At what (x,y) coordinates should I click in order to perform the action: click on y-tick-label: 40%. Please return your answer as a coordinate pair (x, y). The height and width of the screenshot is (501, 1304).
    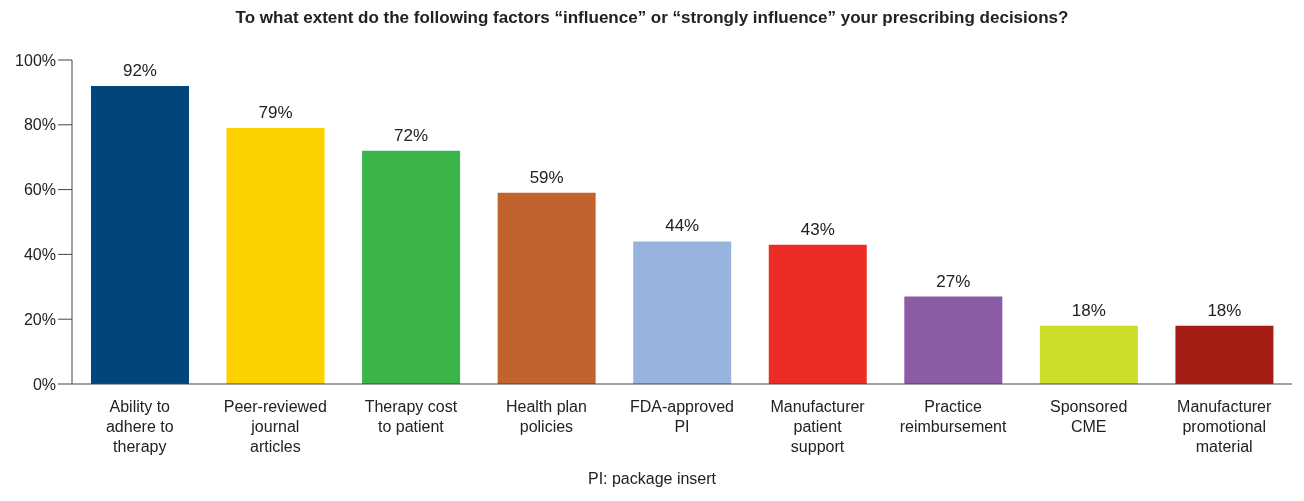
    Looking at the image, I should click on (39, 255).